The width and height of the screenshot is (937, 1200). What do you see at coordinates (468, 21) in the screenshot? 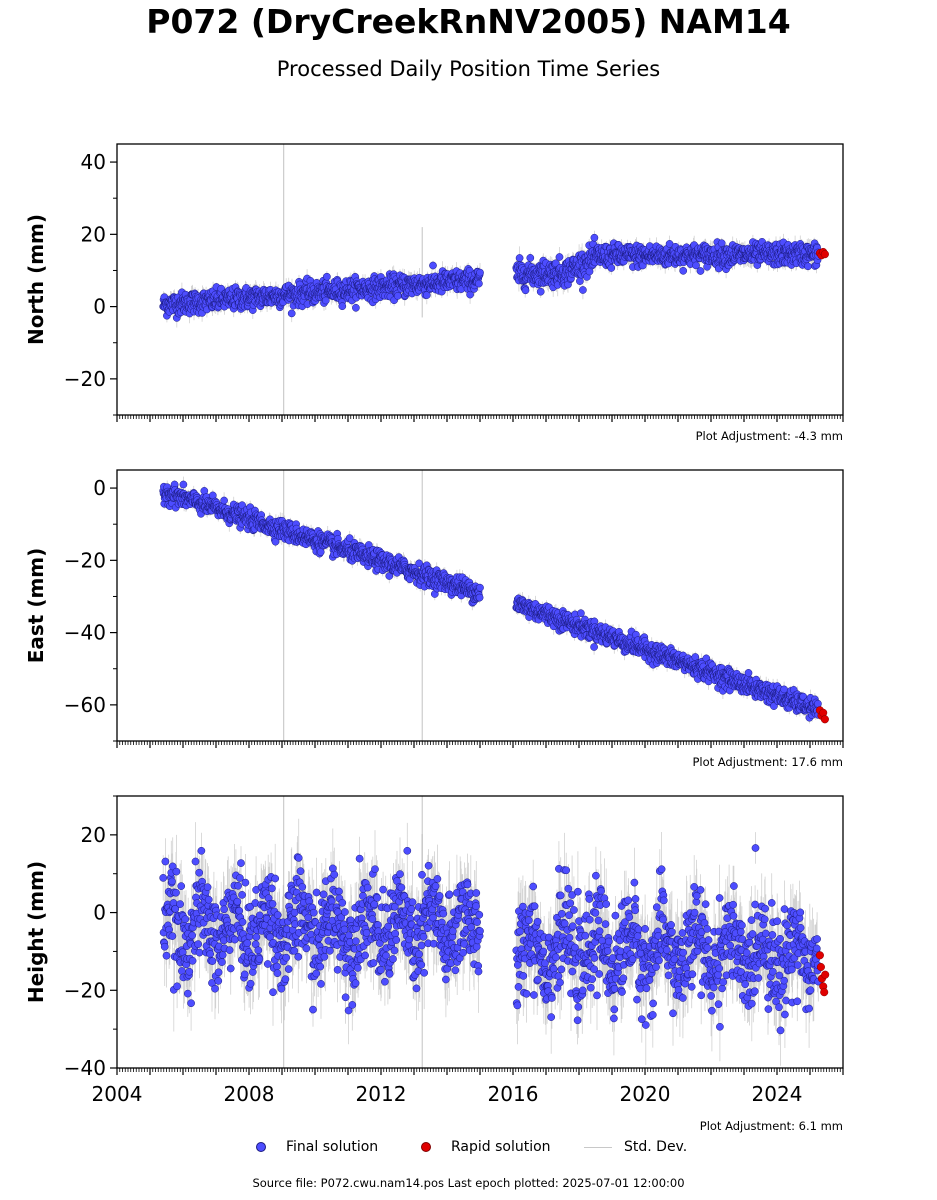
I see `page-title: P072 (DryCreekRnNV2005) NAM14` at bounding box center [468, 21].